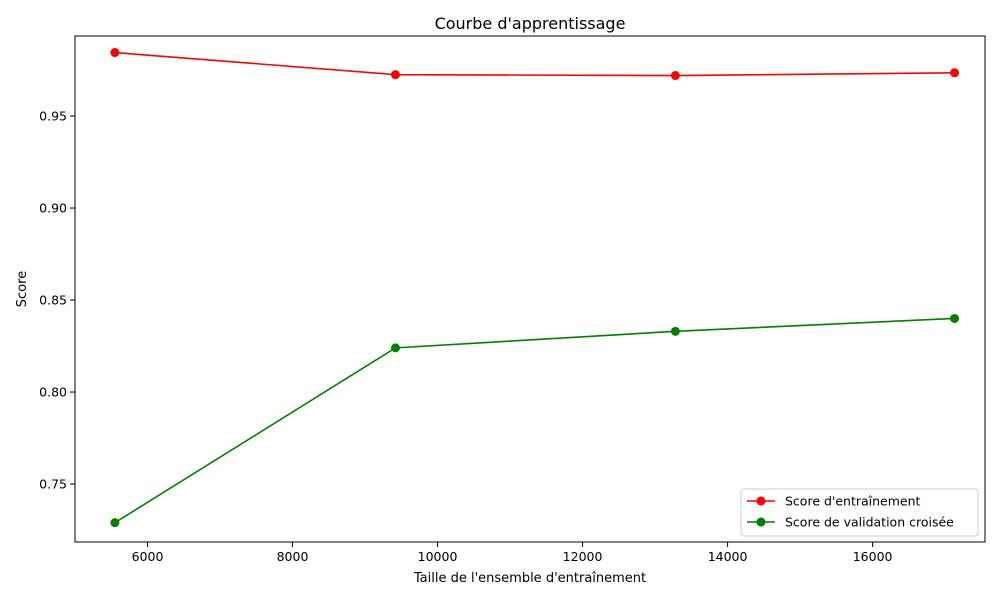 The height and width of the screenshot is (600, 1000). I want to click on y-tick-label: 0.80, so click(53, 392).